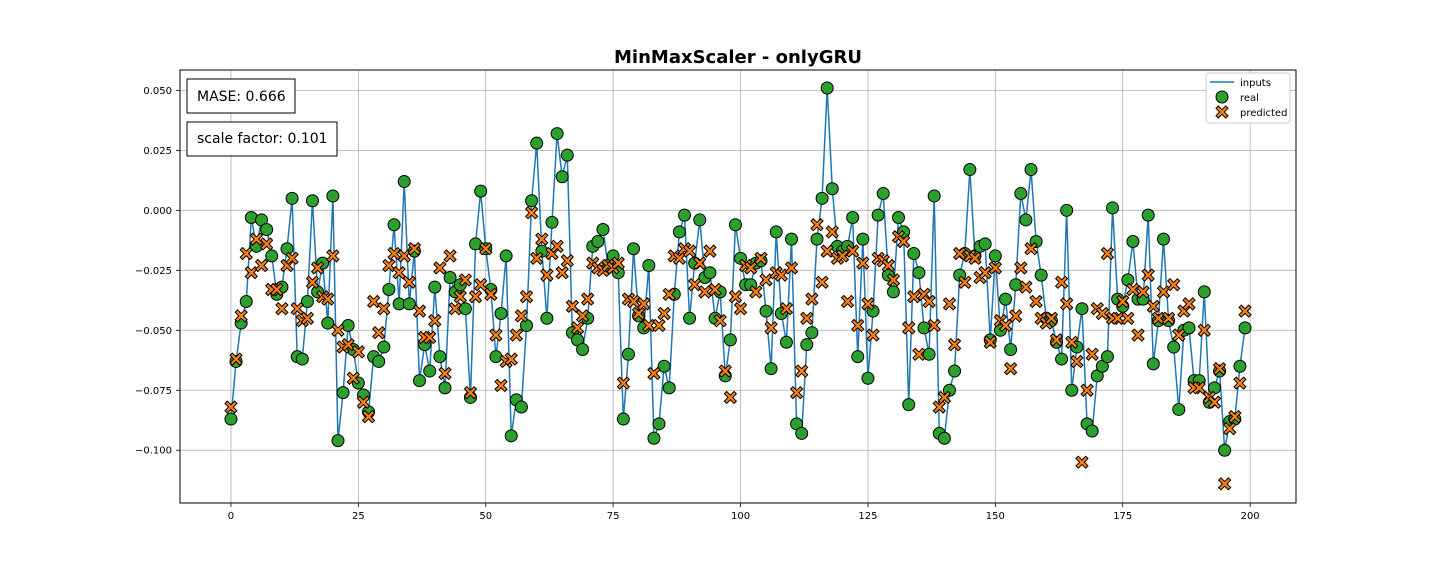  Describe the element at coordinates (241, 96) in the screenshot. I see `mase-box: MASE: 0.666` at that location.